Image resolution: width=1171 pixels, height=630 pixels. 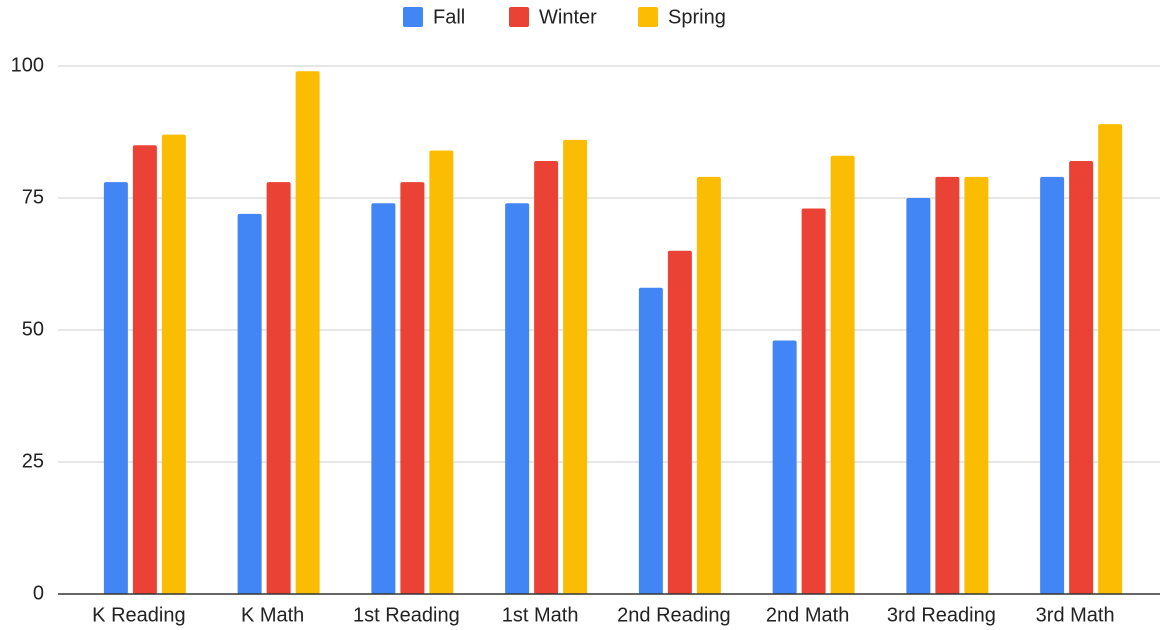 I want to click on y-tick-label: 0, so click(x=38, y=593).